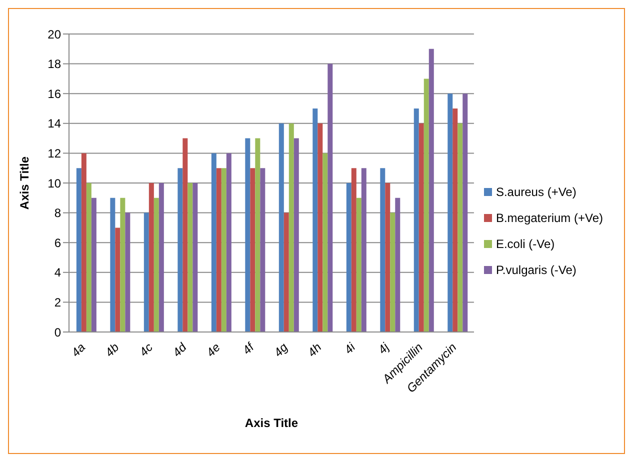  Describe the element at coordinates (55, 153) in the screenshot. I see `y-tick-label: 12` at that location.